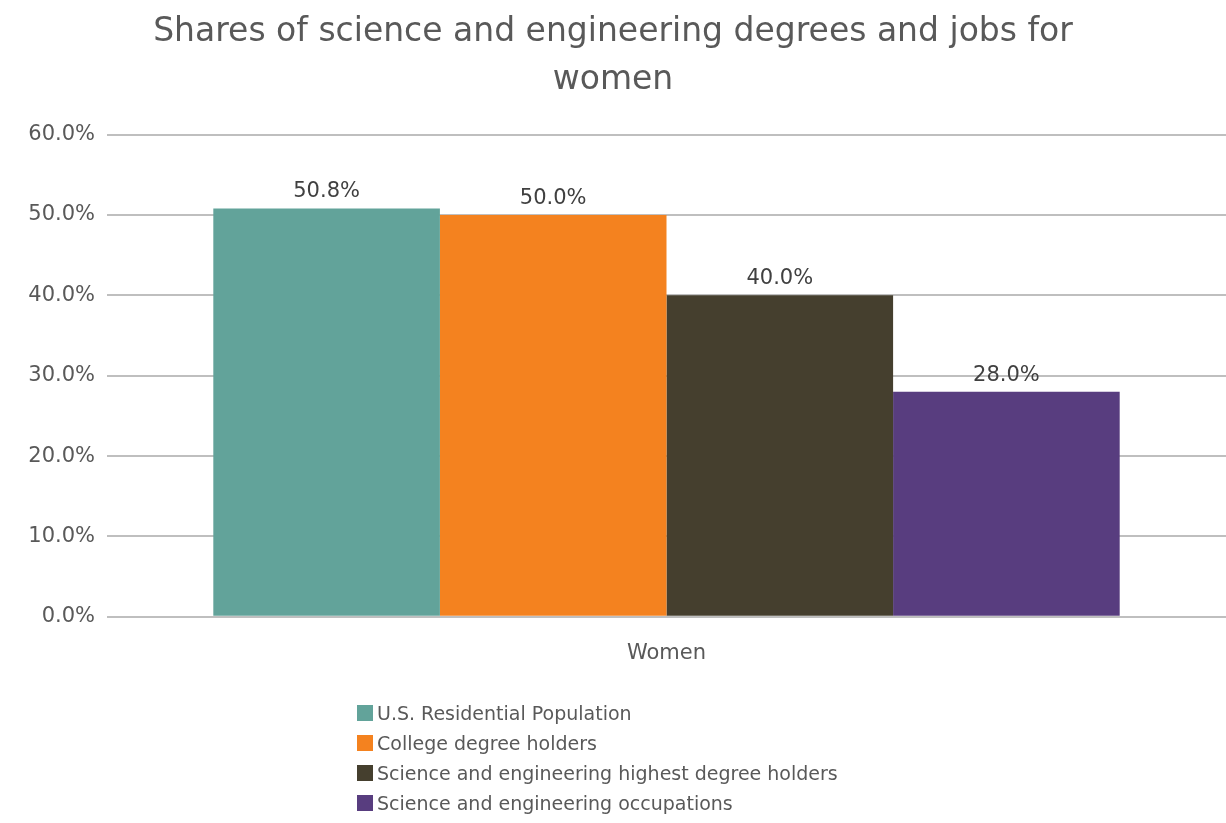 Image resolution: width=1226 pixels, height=823 pixels. I want to click on chart-title: Shares of science and engineering degrees and jobs for women, so click(613, 54).